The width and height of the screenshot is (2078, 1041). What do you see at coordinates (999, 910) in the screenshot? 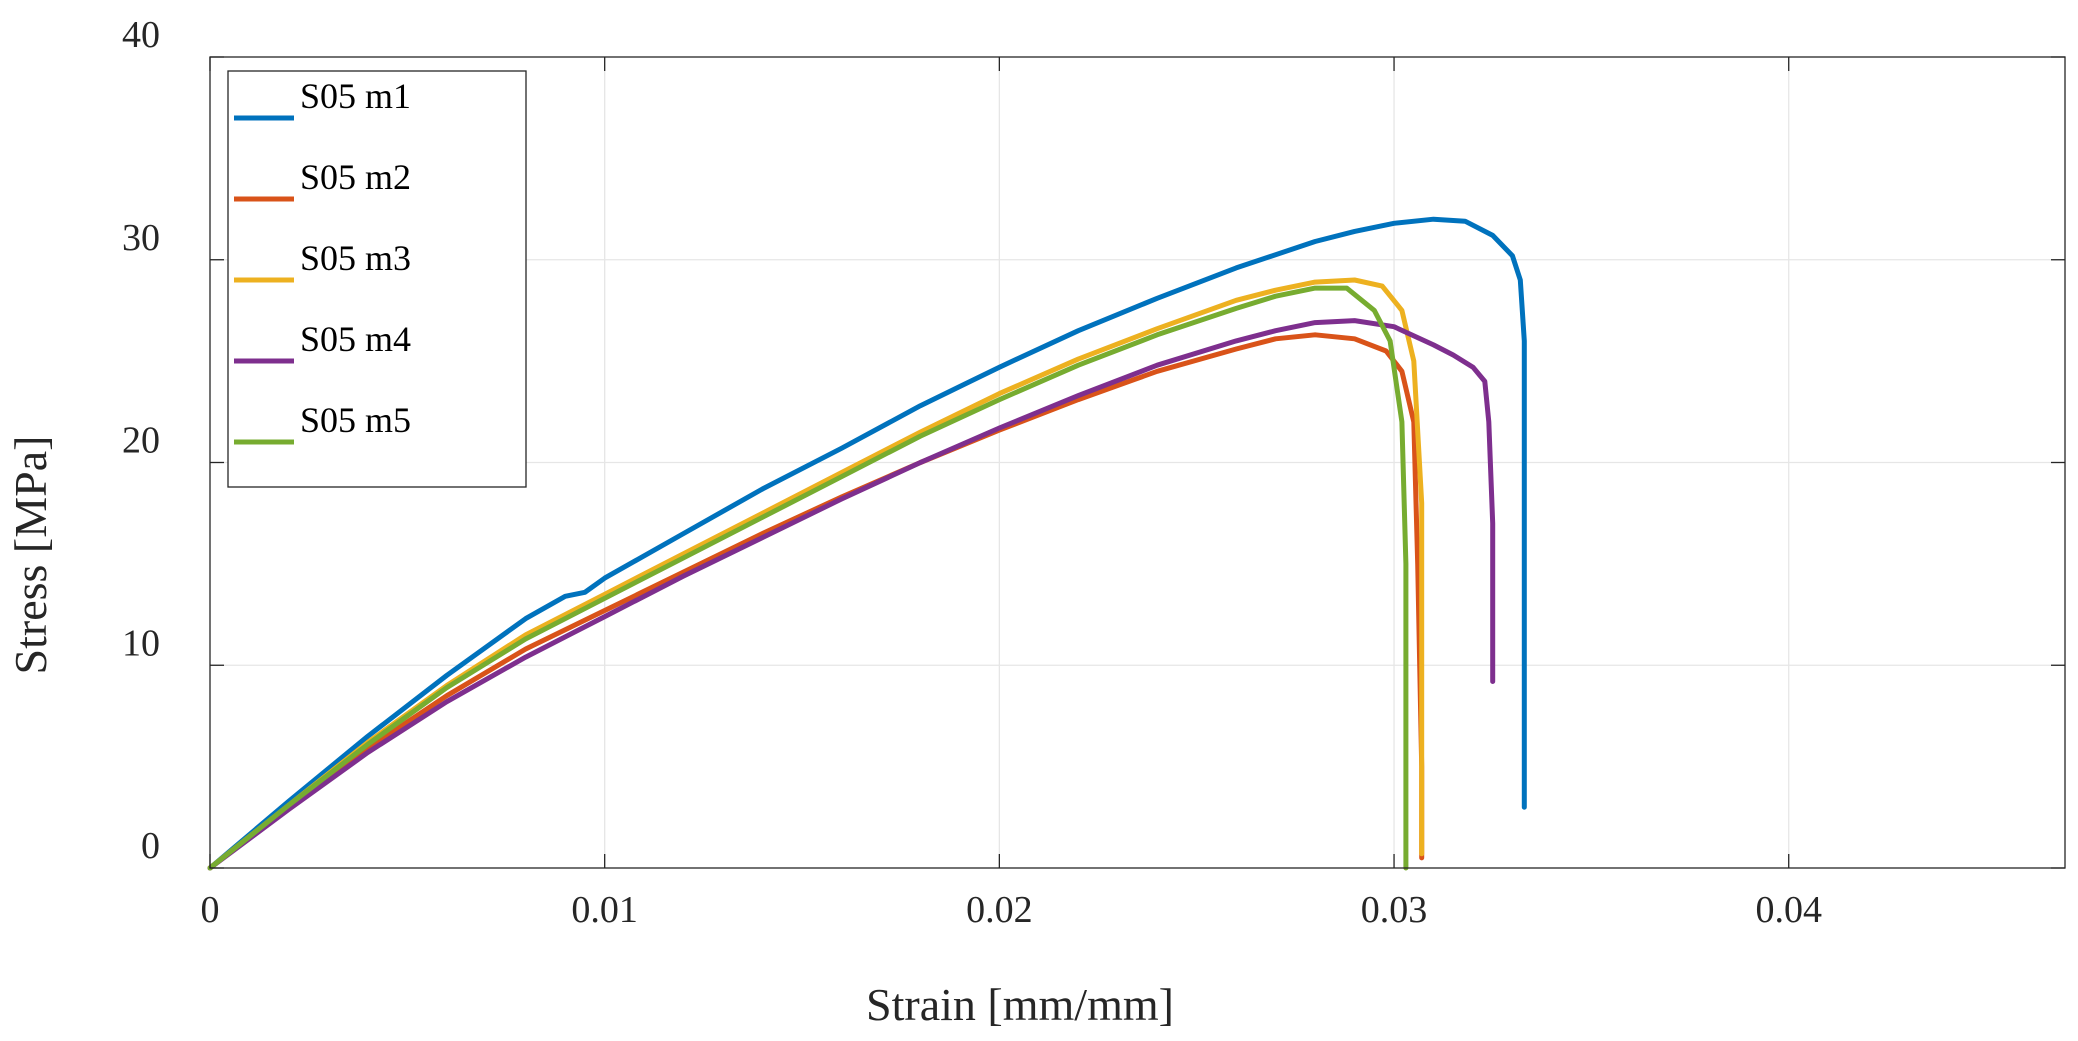
I see `x-tick-label: 0.02` at bounding box center [999, 910].